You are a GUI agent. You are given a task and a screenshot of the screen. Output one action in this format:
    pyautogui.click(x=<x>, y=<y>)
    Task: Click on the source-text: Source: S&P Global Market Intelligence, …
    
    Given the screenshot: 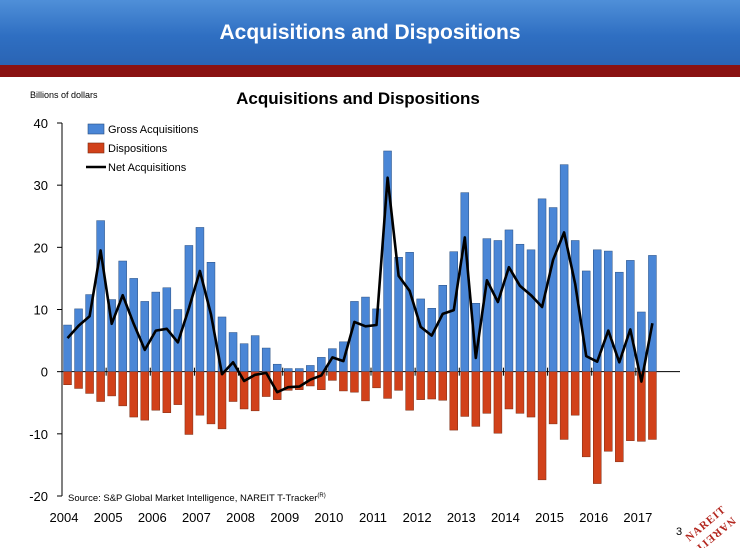 What is the action you would take?
    pyautogui.click(x=192, y=498)
    